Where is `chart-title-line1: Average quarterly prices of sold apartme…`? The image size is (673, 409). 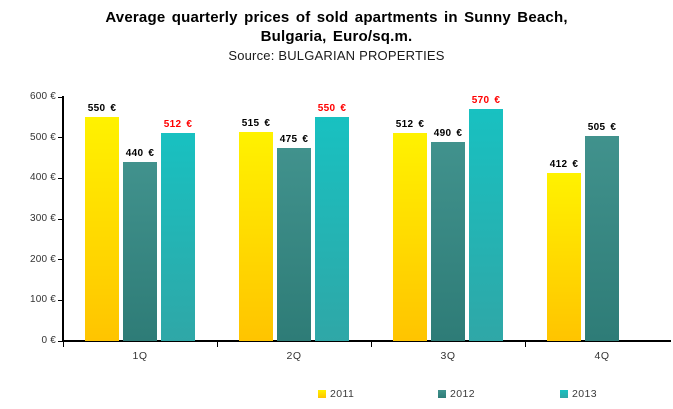
chart-title-line1: Average quarterly prices of sold apartme… is located at coordinates (336, 17).